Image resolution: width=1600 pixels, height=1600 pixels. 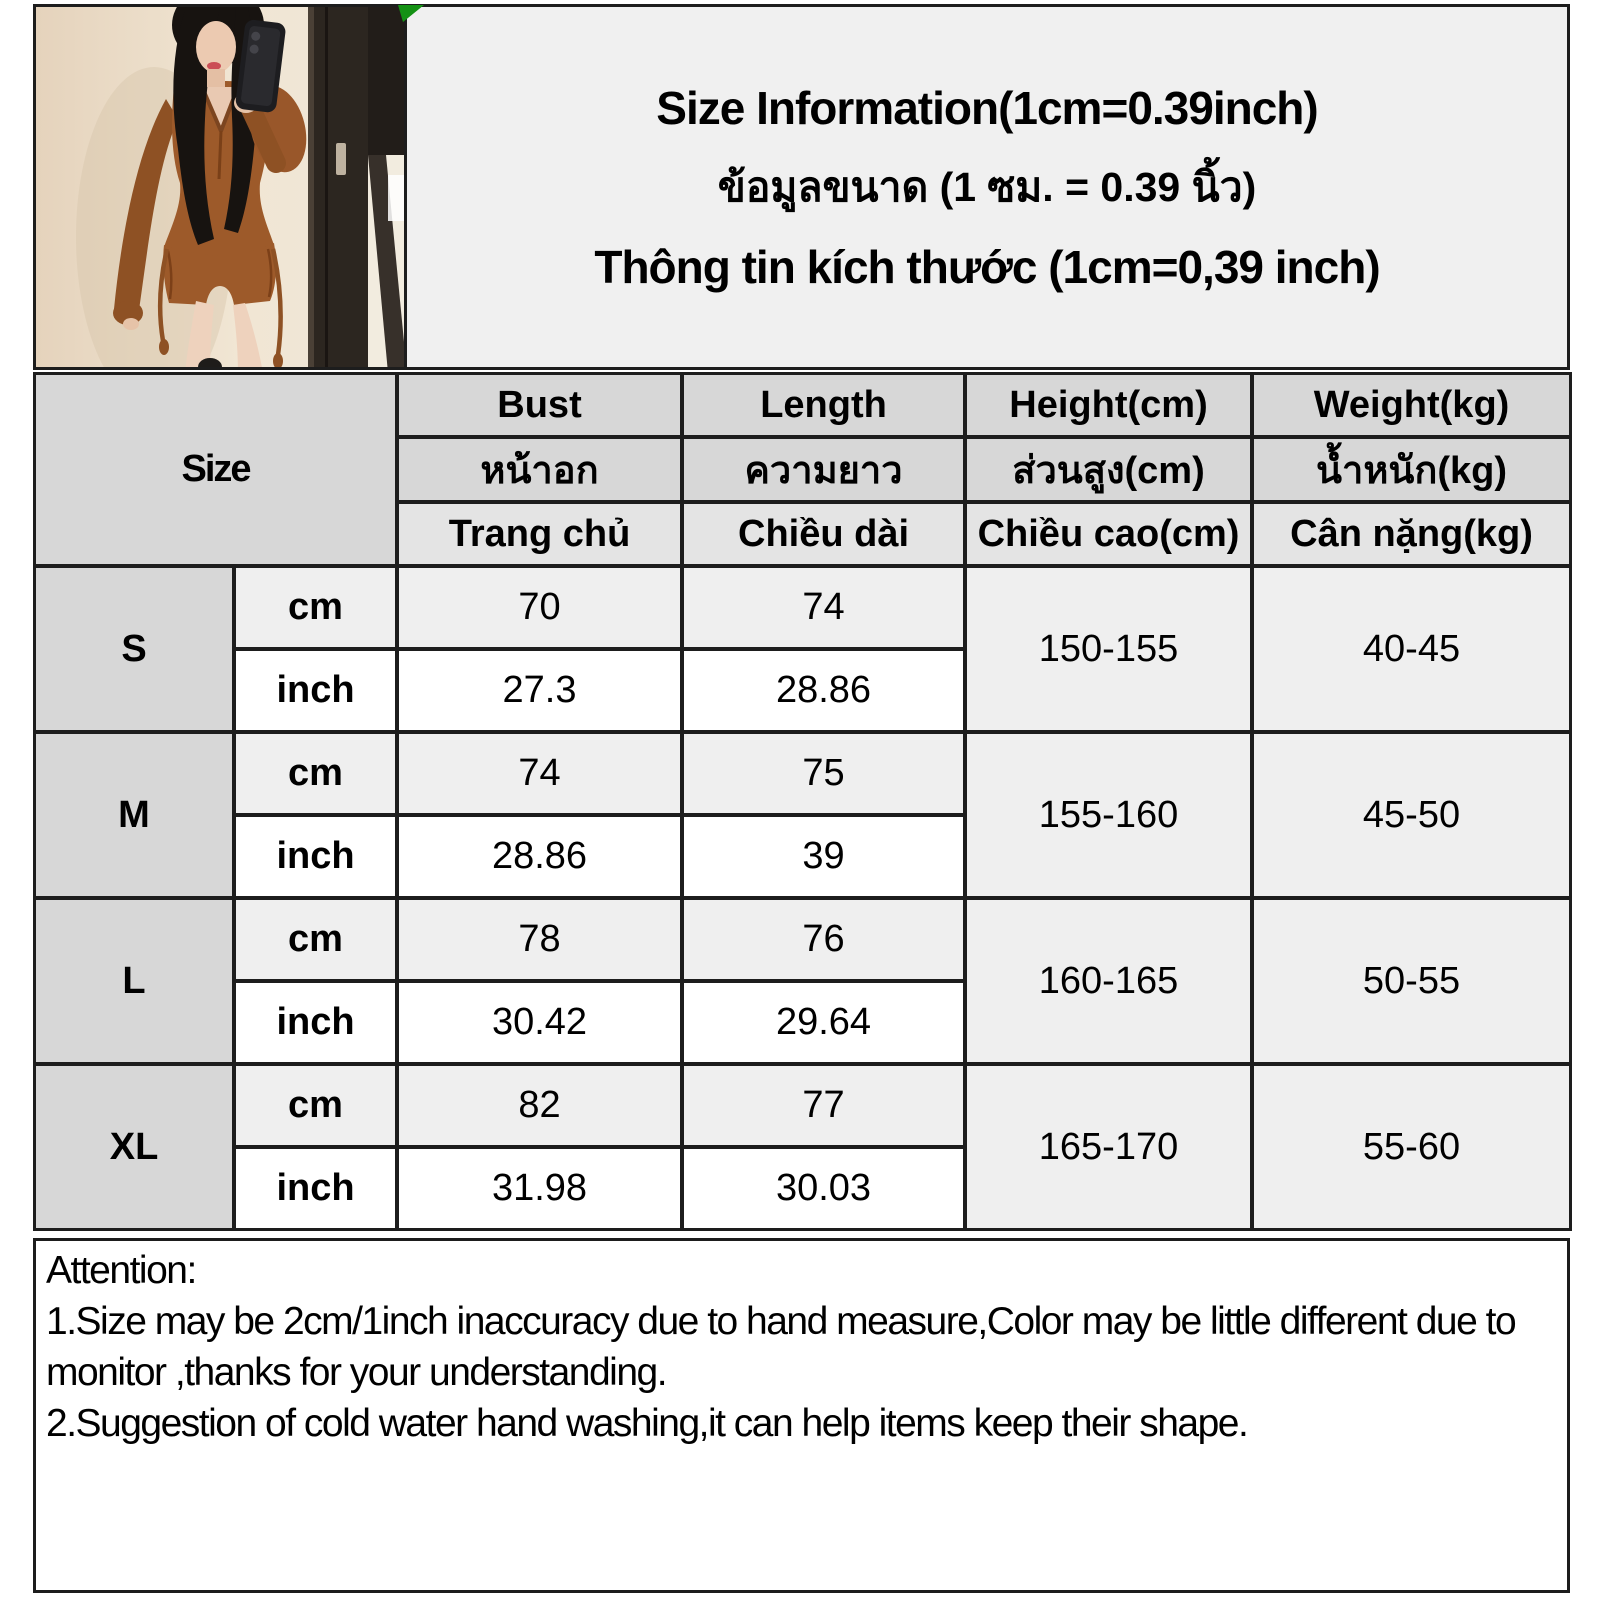 I want to click on col-header-bust-en: Bust, so click(x=540, y=405).